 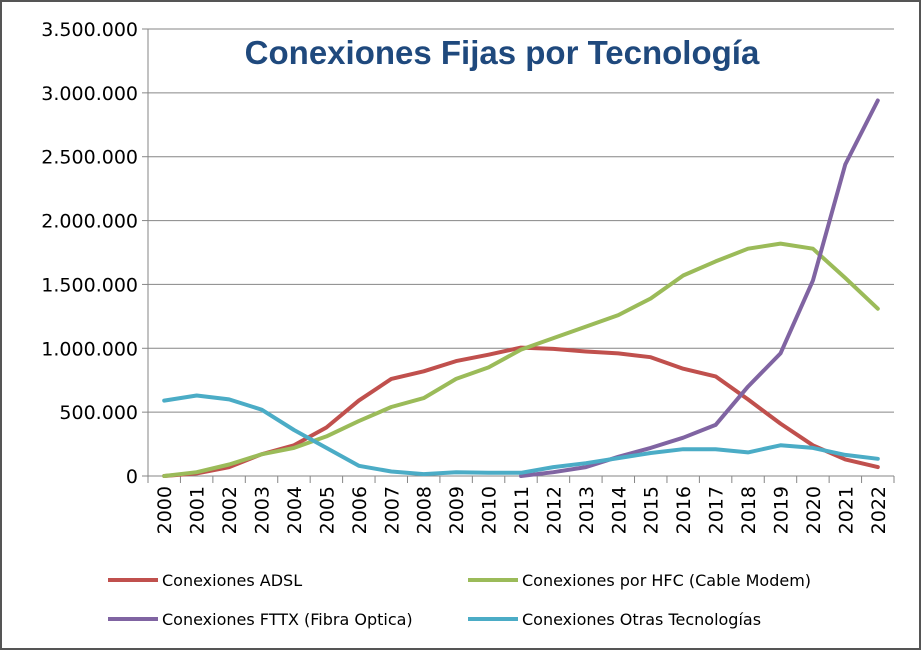 I want to click on x-tick-label: 2021, so click(x=846, y=510).